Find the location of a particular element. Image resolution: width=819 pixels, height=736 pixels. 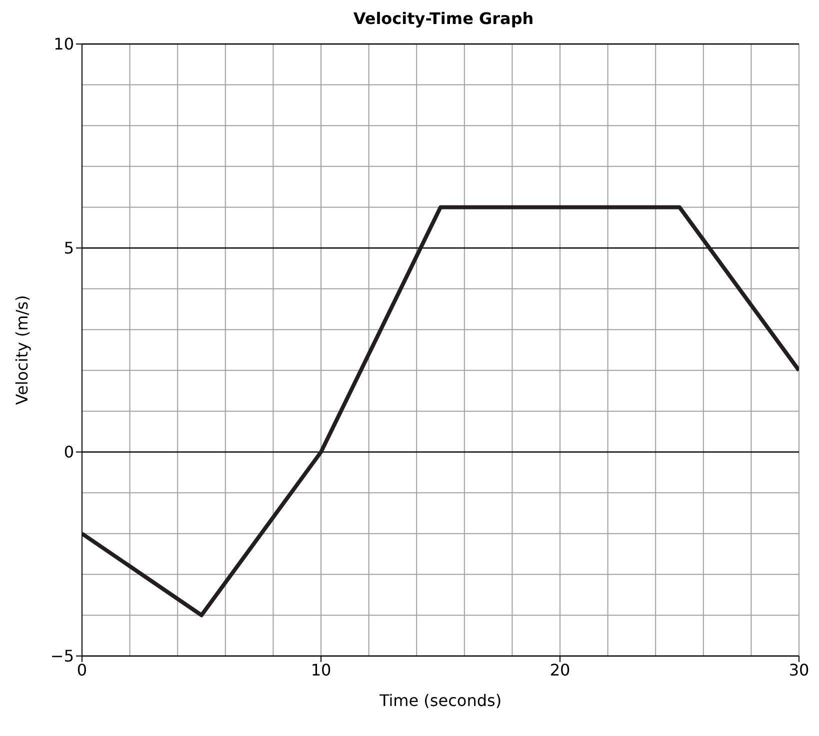

y-tick-label: 0 is located at coordinates (69, 452).